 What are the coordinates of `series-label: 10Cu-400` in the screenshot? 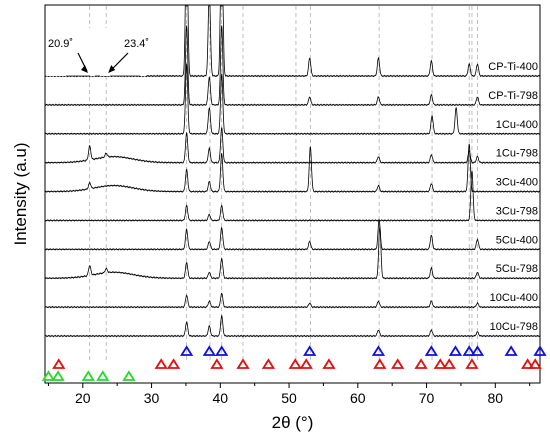 It's located at (514, 298).